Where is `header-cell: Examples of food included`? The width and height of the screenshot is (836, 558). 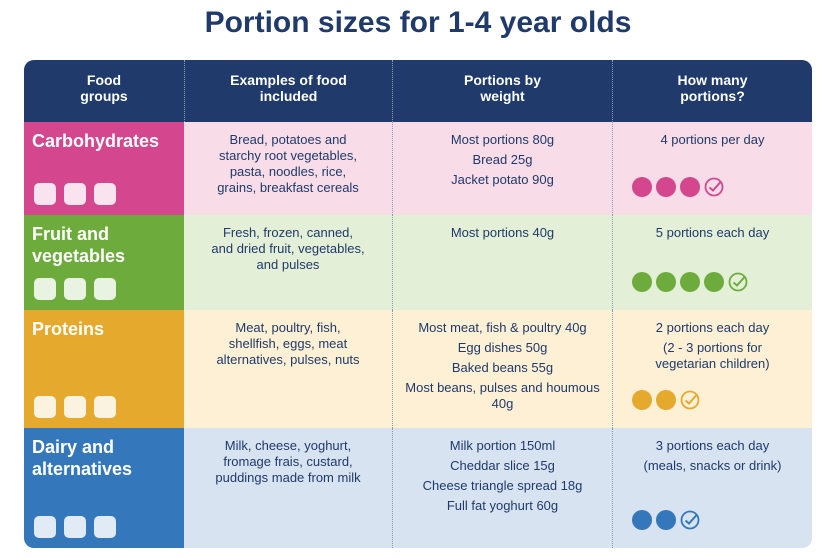 header-cell: Examples of food included is located at coordinates (288, 91).